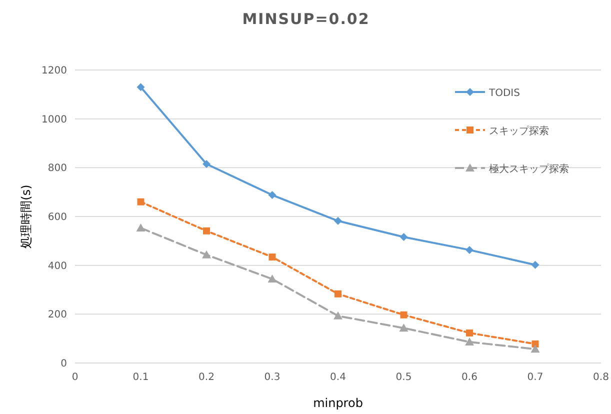 This screenshot has height=414, width=611. I want to click on y-tick-label: 200, so click(57, 315).